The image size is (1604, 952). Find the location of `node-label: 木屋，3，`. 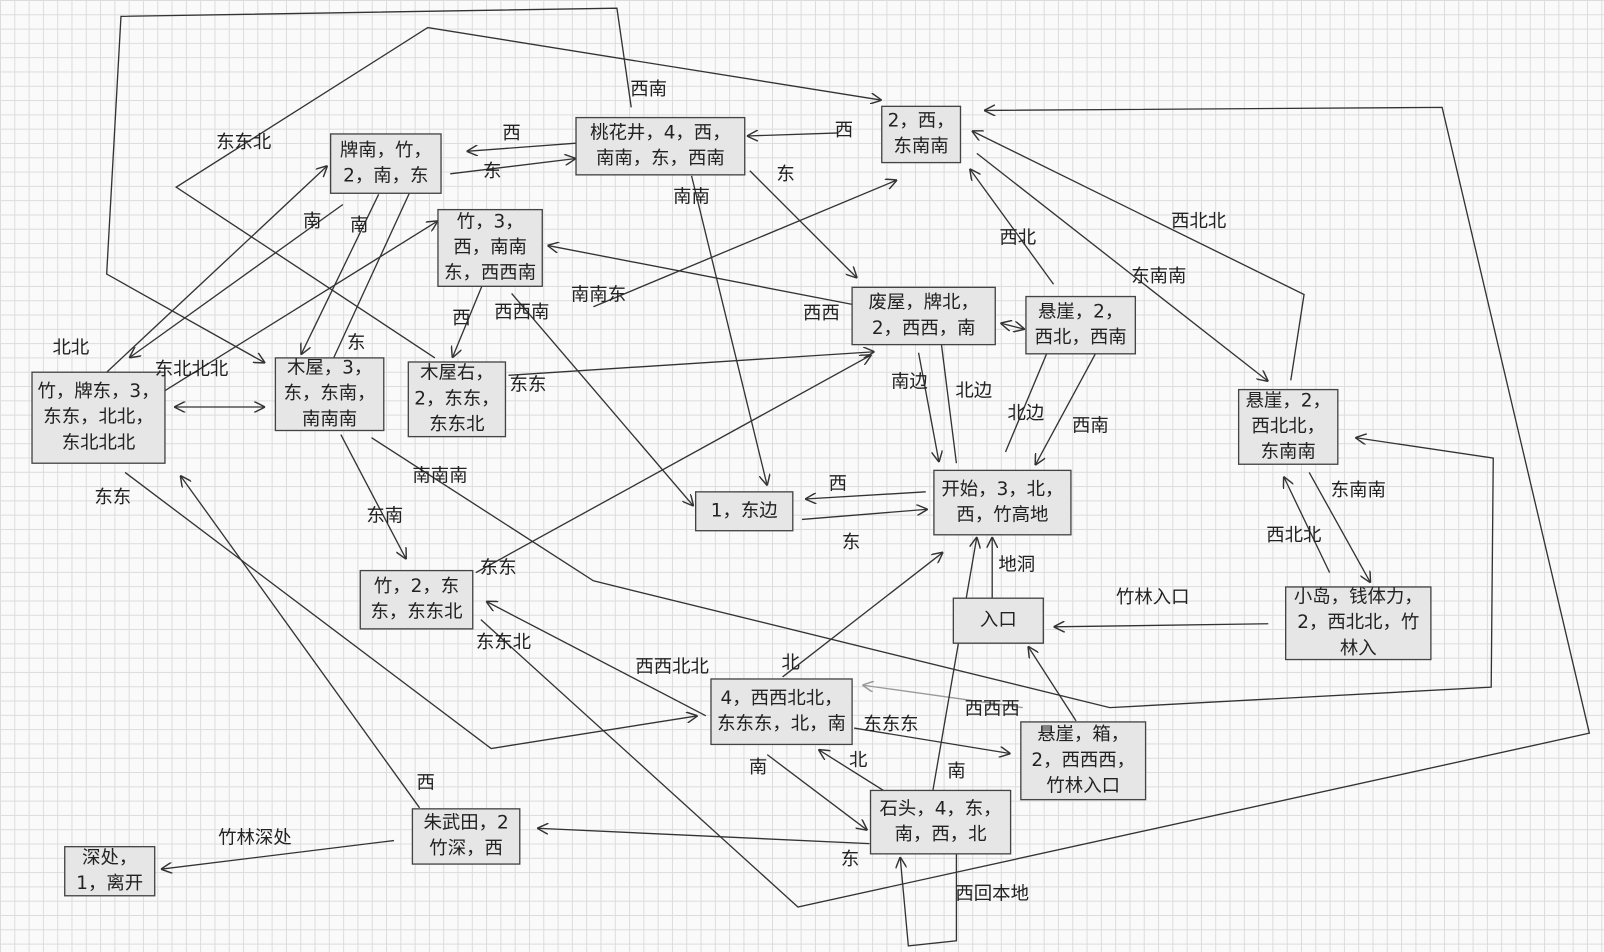

node-label: 木屋，3， is located at coordinates (329, 368).